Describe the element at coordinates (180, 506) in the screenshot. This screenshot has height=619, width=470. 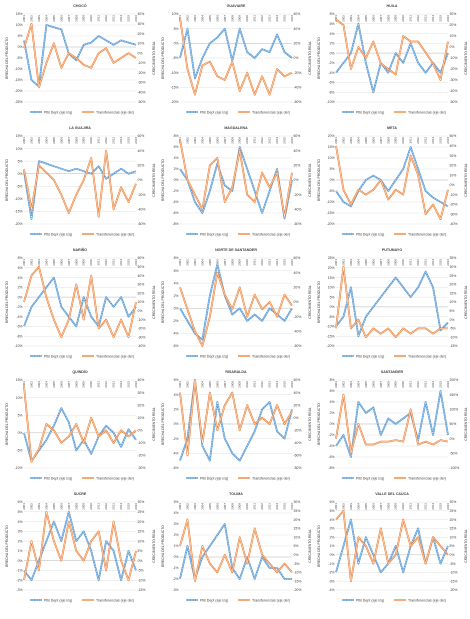
I see `year-label: 2001` at that location.